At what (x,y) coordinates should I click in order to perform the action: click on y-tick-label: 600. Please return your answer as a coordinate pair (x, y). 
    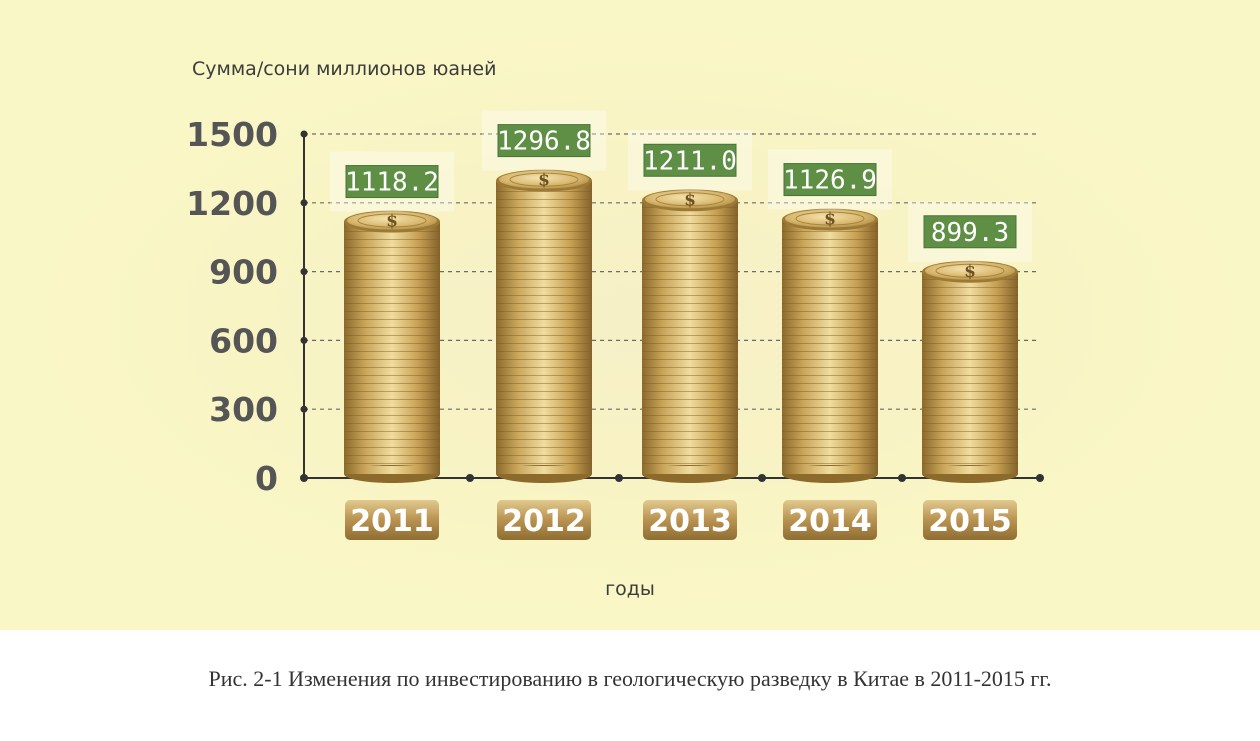
    Looking at the image, I should click on (243, 340).